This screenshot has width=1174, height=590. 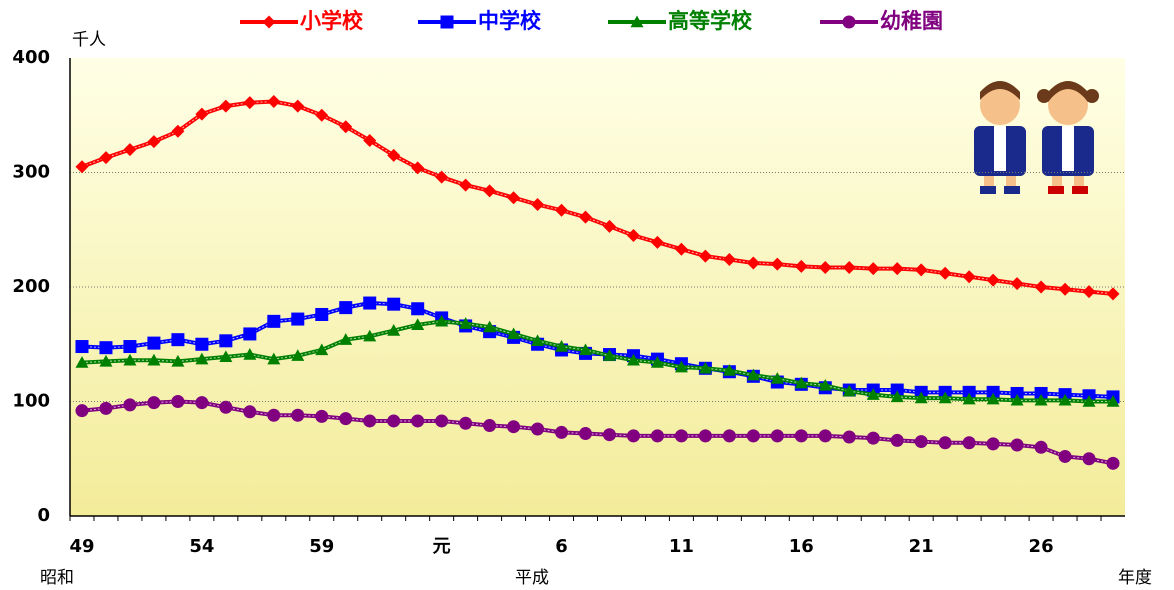 What do you see at coordinates (31, 286) in the screenshot?
I see `y-tick-label: 200` at bounding box center [31, 286].